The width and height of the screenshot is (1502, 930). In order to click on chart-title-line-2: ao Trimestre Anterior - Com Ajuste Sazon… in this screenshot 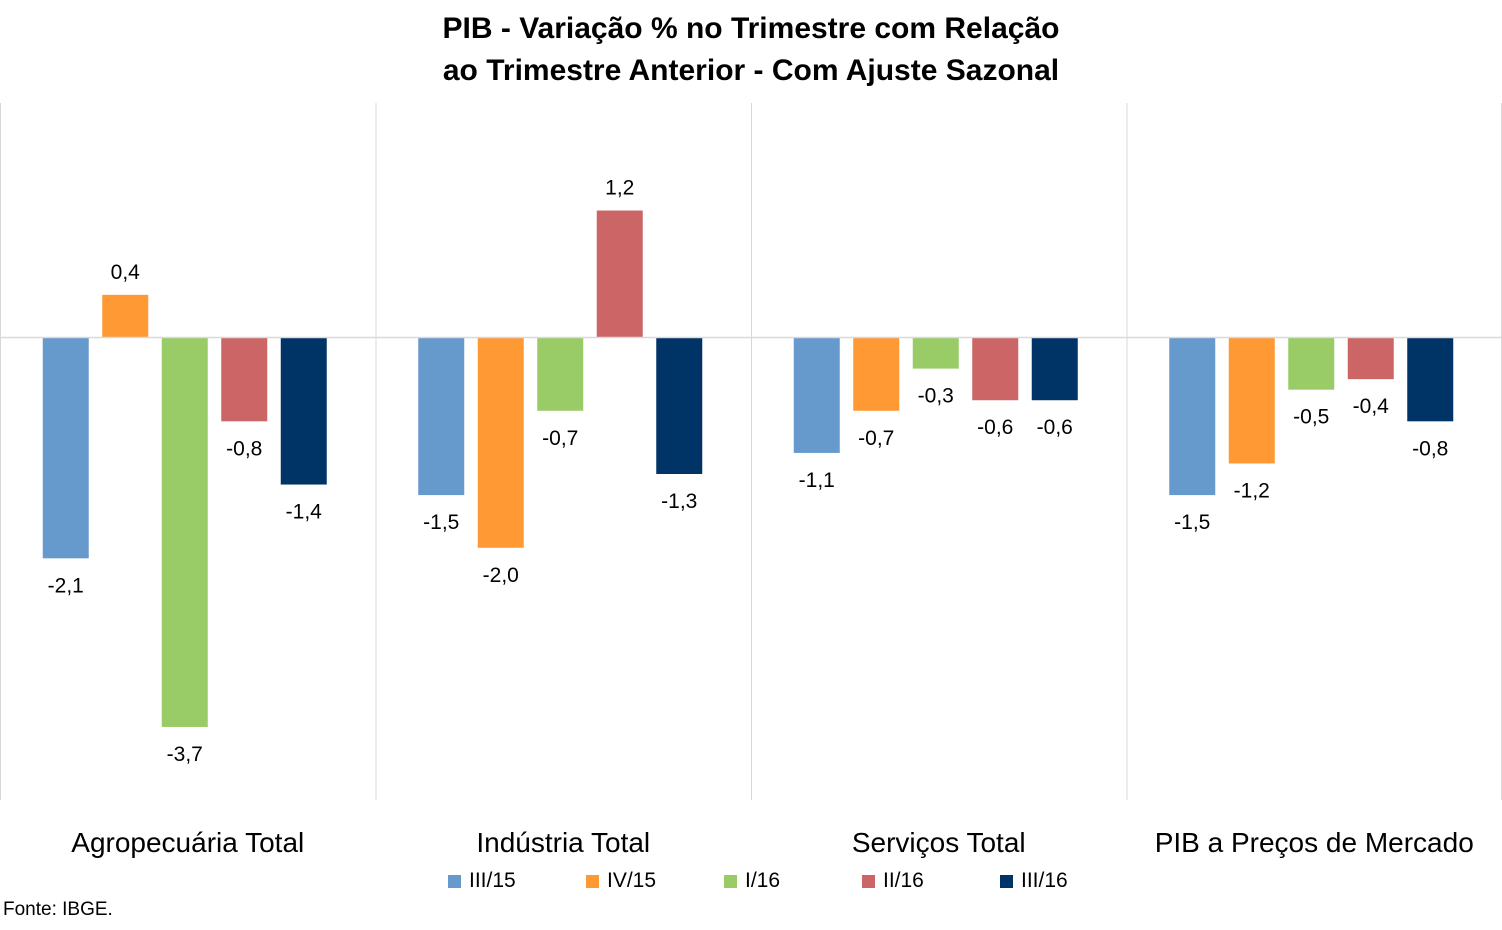, I will do `click(751, 70)`.